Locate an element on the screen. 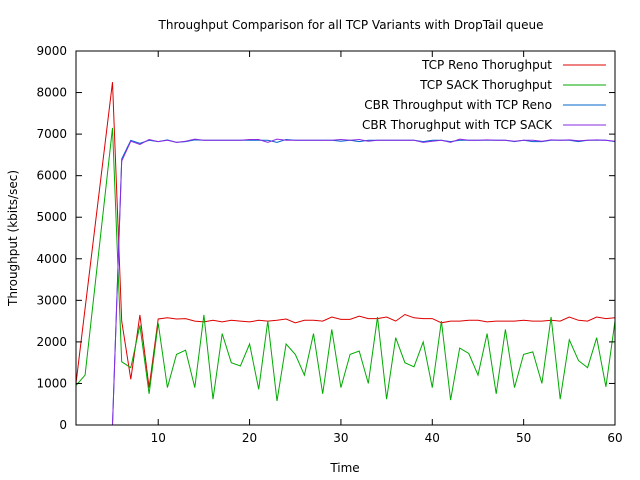  y-tick-label: 8000 is located at coordinates (51, 93).